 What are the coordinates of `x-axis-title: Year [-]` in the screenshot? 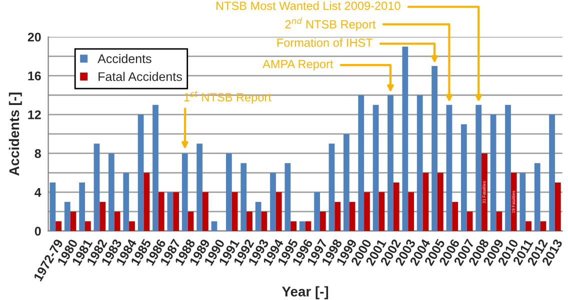 It's located at (305, 293).